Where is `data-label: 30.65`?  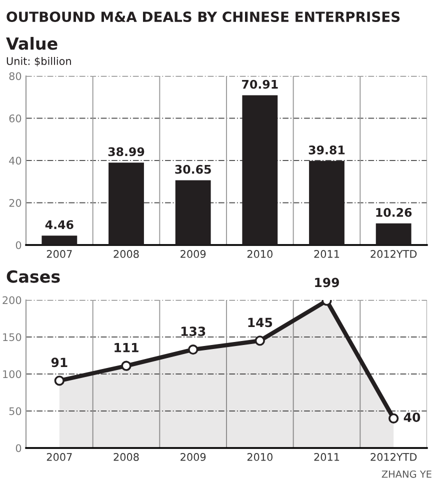 data-label: 30.65 is located at coordinates (193, 169).